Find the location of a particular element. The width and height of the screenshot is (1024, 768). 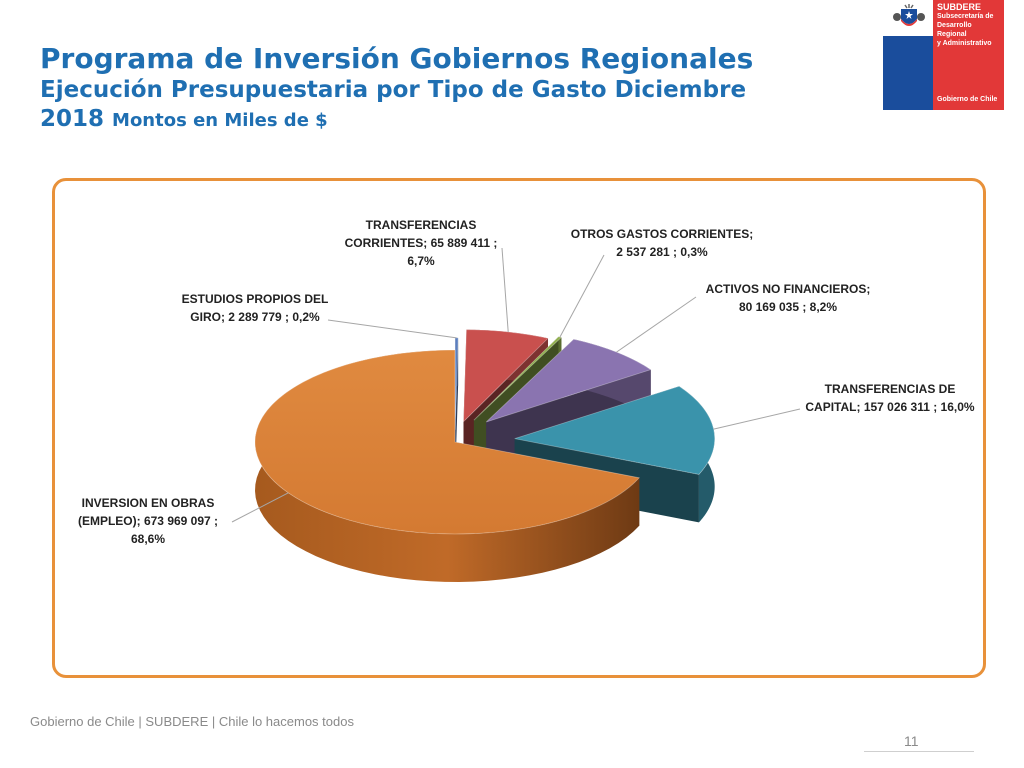

data-label: ACTIVOS NO FINANCIEROS; 80 169 035 ; 8,2% is located at coordinates (788, 298).